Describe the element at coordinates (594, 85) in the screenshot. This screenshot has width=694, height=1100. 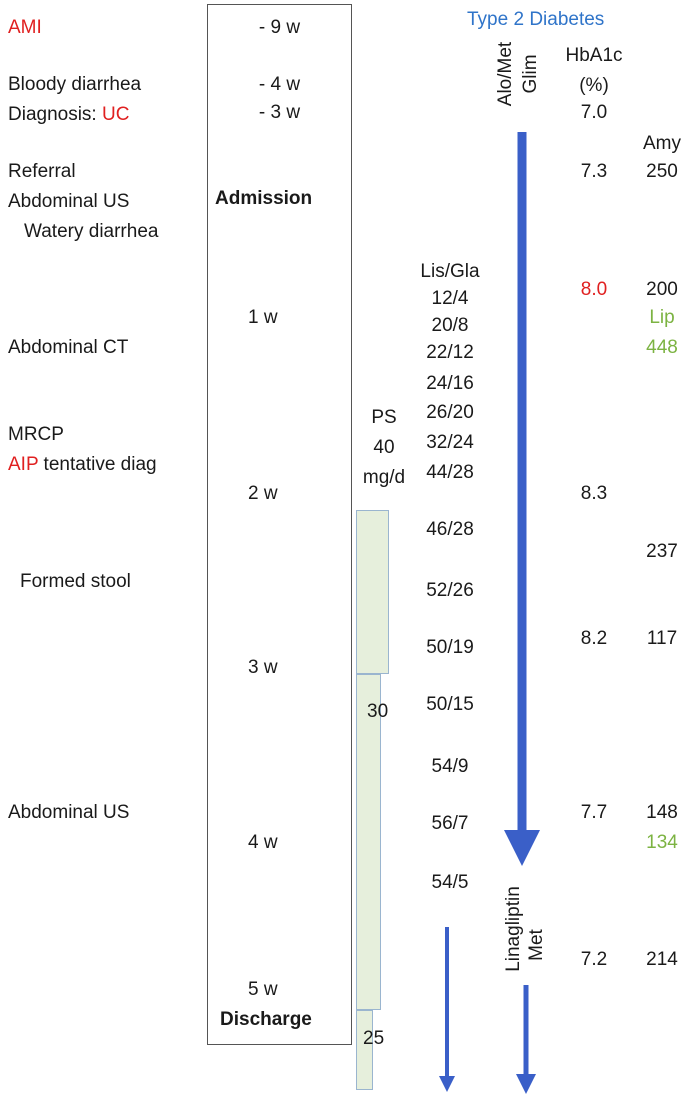
I see `hba1c-unit: (%)` at that location.